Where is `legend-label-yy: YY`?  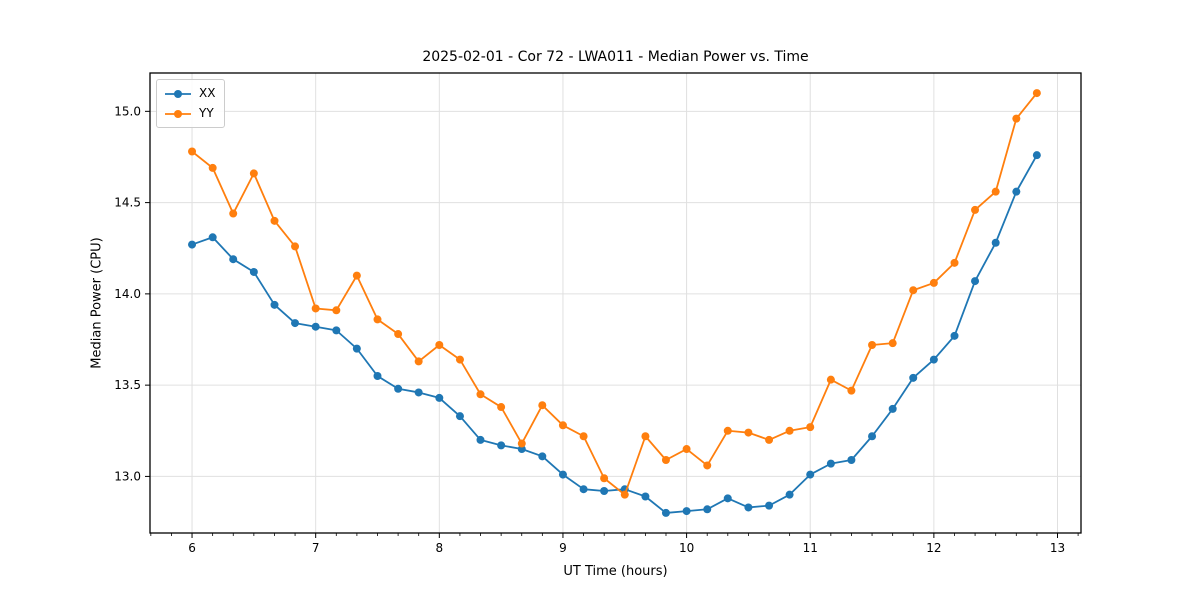 legend-label-yy: YY is located at coordinates (206, 113).